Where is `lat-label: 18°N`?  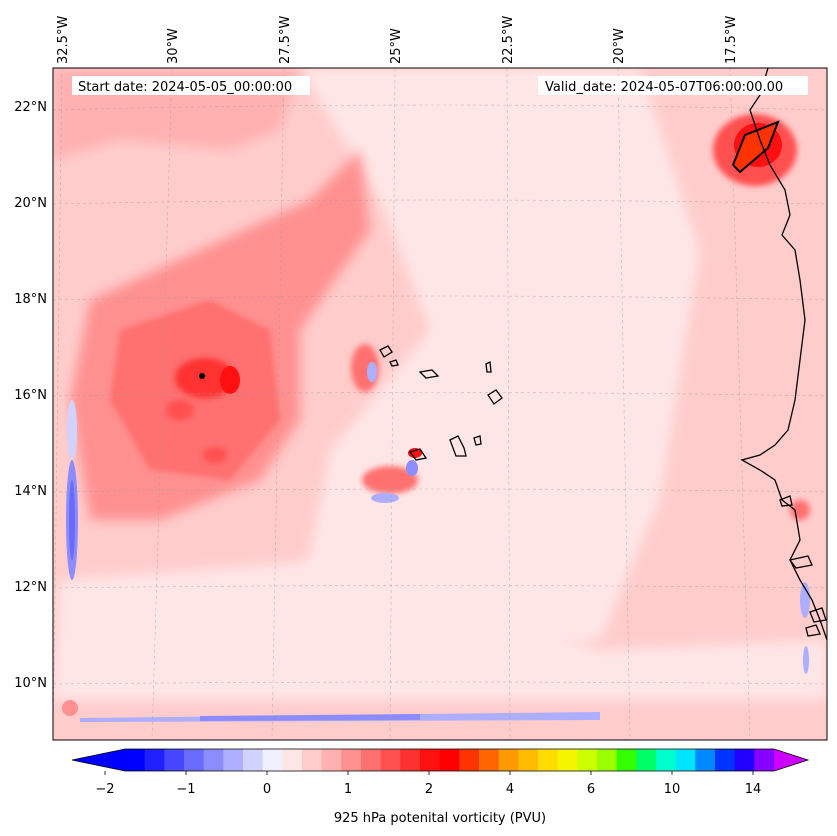 lat-label: 18°N is located at coordinates (30, 299).